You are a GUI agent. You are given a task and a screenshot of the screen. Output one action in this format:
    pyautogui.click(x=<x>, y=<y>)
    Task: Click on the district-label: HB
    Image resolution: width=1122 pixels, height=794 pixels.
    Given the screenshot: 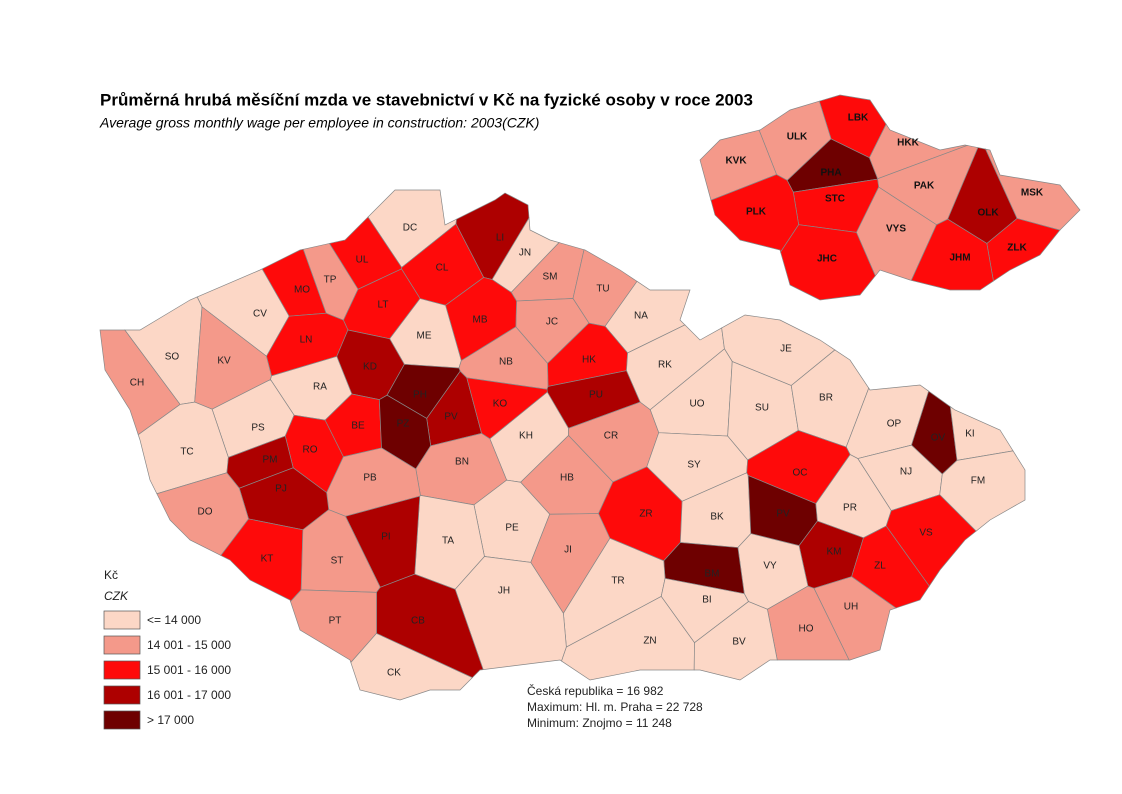 What is the action you would take?
    pyautogui.click(x=567, y=478)
    